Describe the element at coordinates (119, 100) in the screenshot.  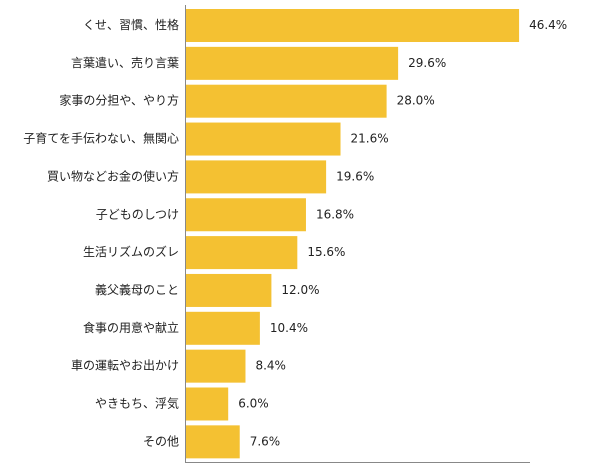
I see `category-label: 家事の分担や、やり方` at that location.